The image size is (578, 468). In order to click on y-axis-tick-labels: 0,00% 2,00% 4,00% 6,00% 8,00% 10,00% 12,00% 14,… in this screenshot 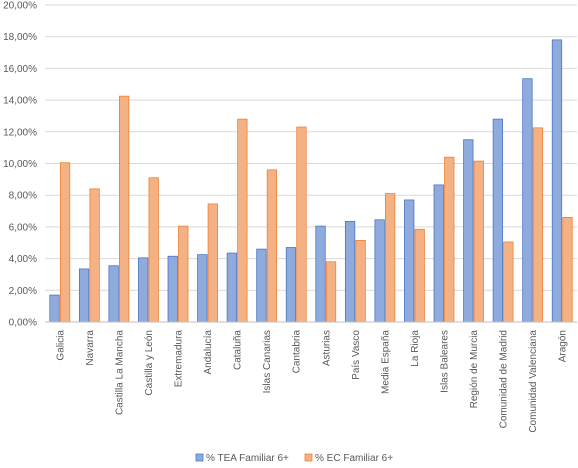, I will do `click(20, 165)`.